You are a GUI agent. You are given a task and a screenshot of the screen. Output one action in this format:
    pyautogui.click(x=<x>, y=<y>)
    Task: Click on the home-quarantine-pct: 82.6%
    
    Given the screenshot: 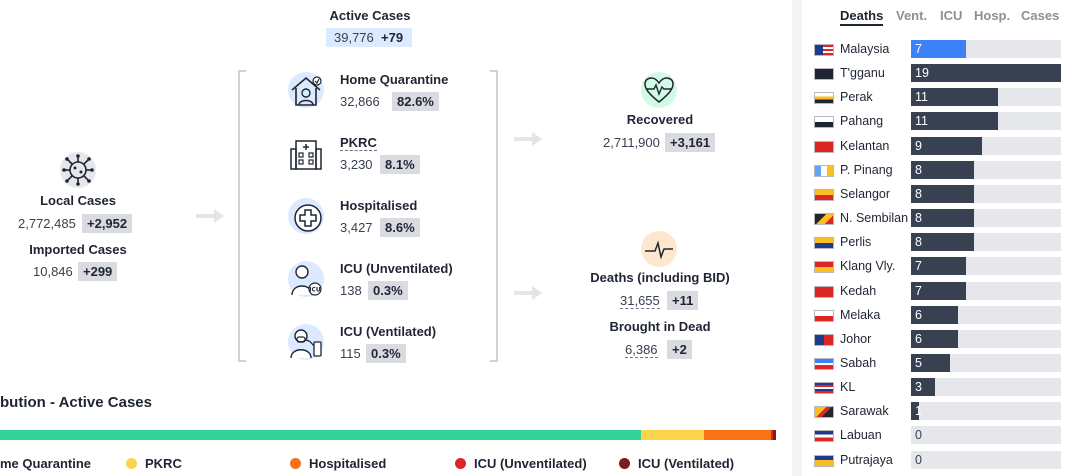 What is the action you would take?
    pyautogui.click(x=415, y=101)
    